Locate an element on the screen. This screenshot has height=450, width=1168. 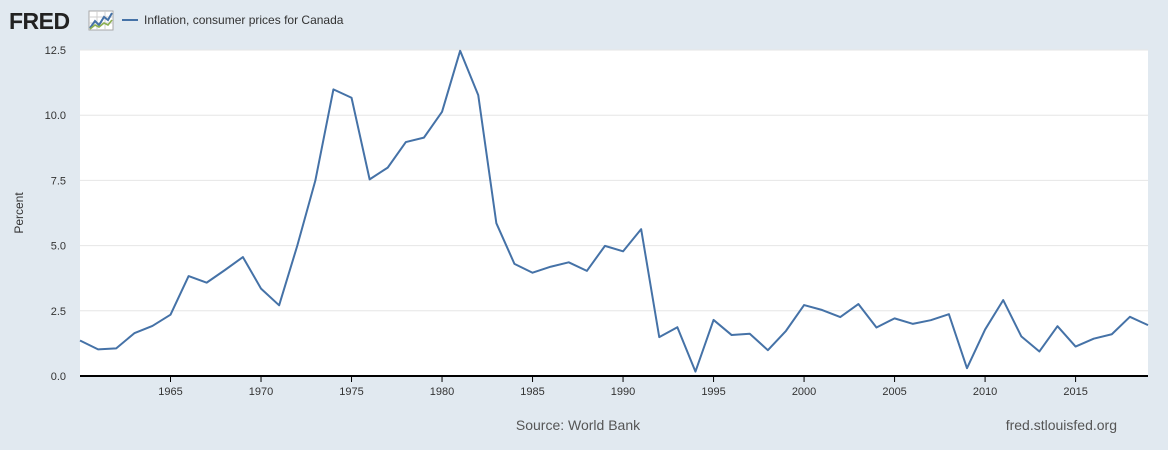
legend: Inflation, consumer prices for Canada is located at coordinates (233, 20).